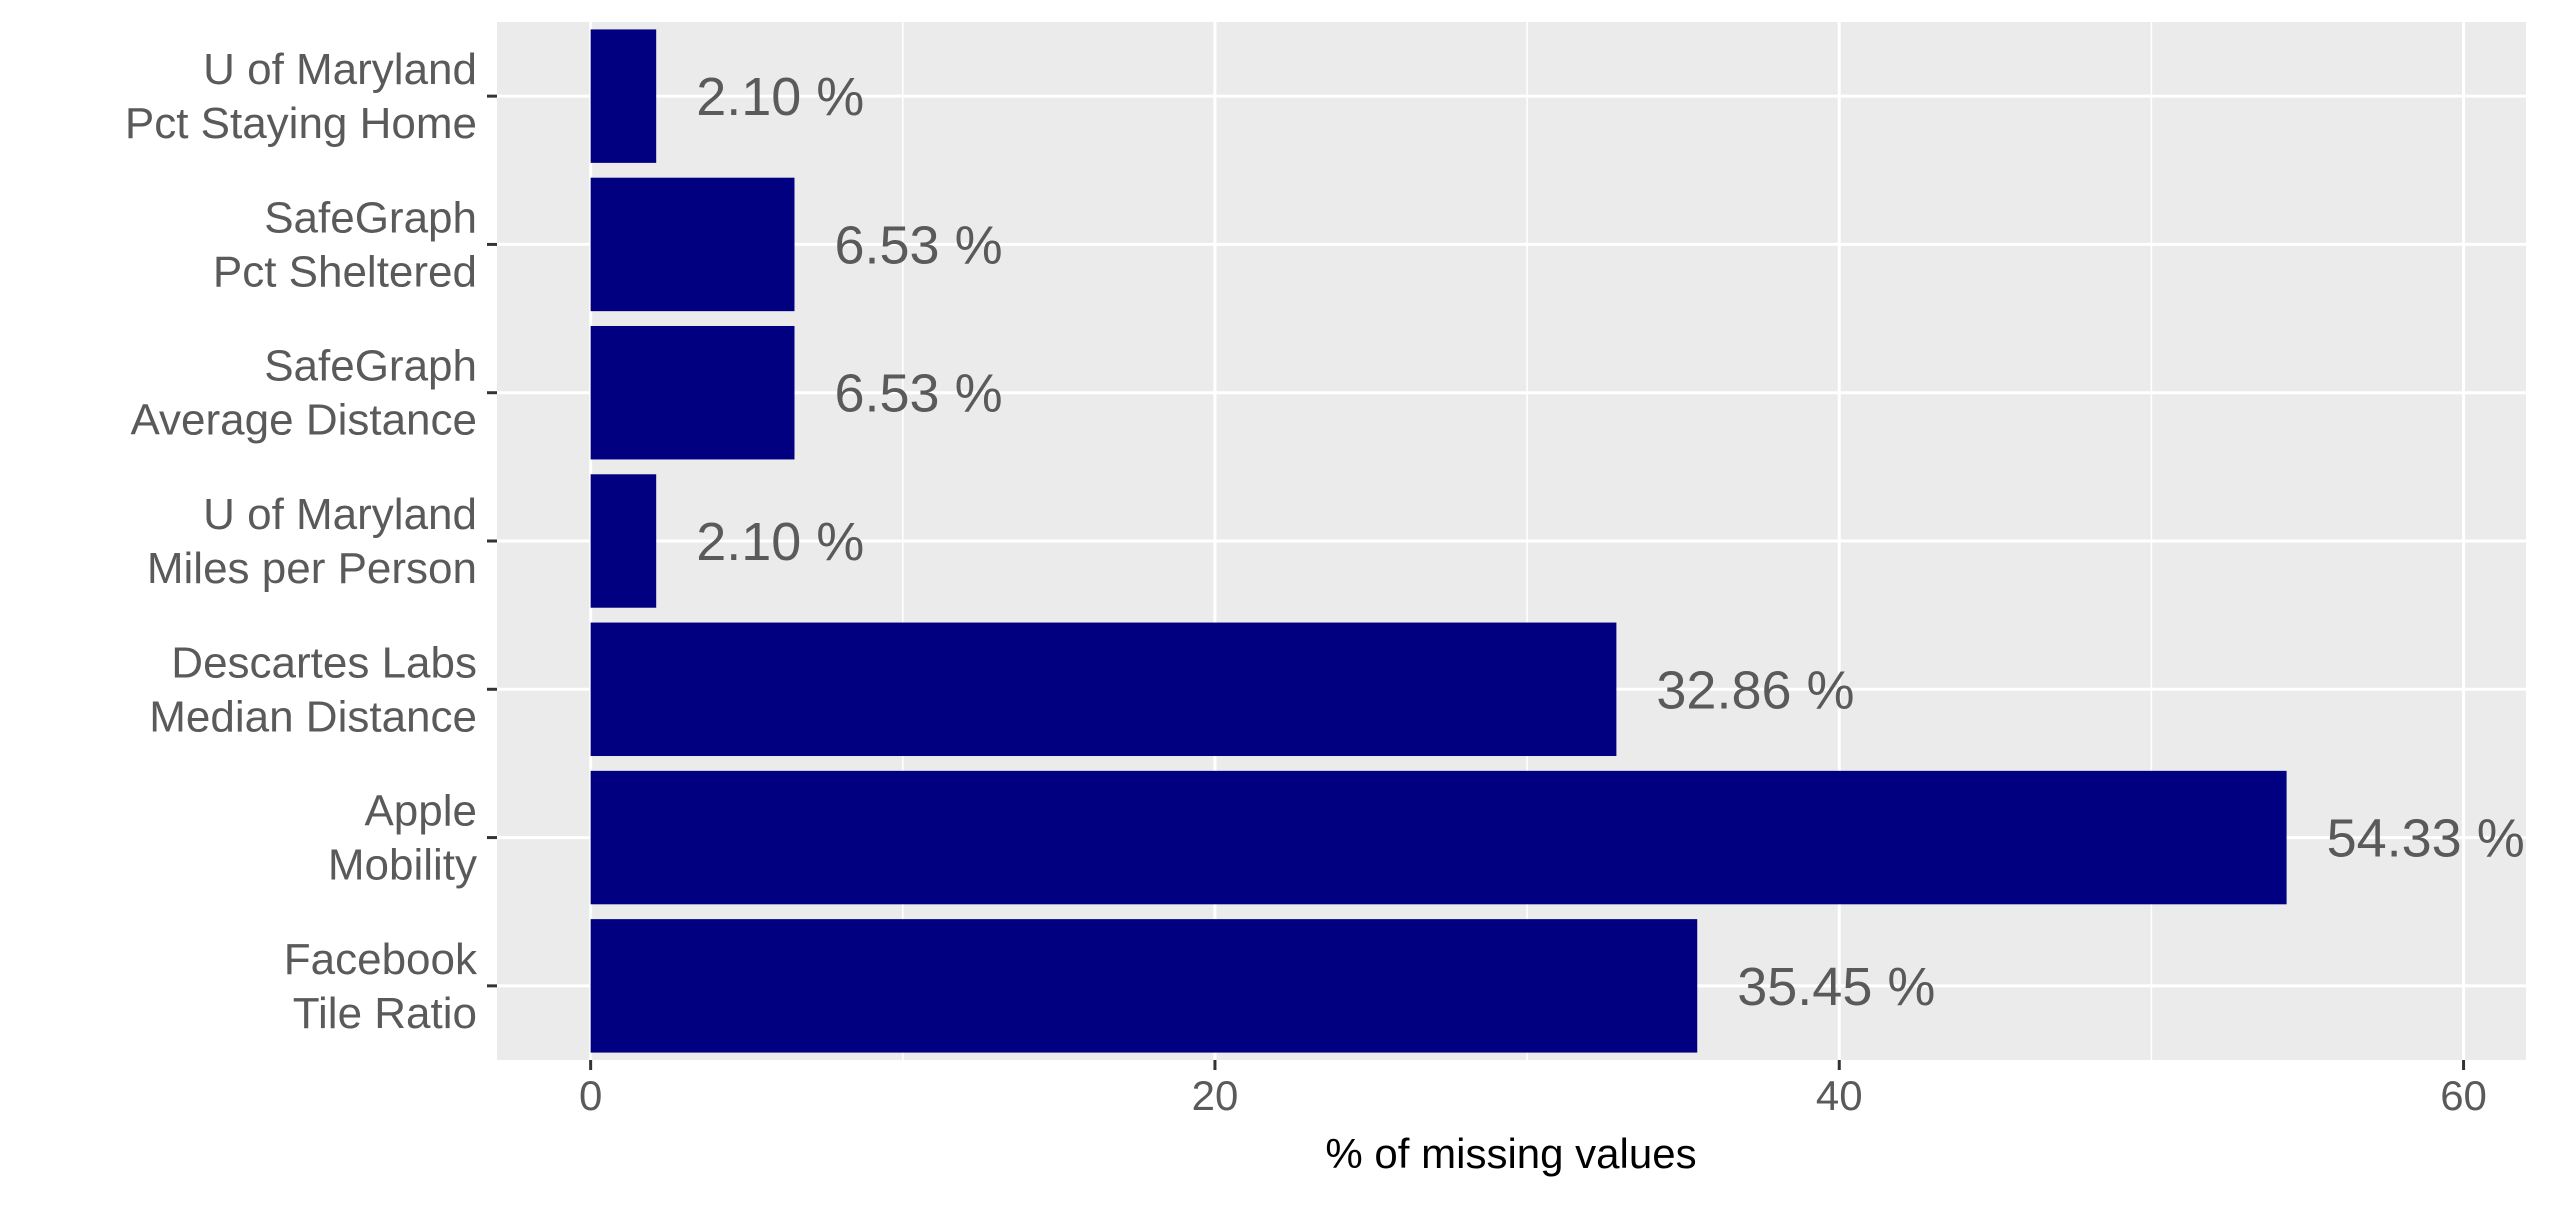 The width and height of the screenshot is (2550, 1205). Describe the element at coordinates (385, 1013) in the screenshot. I see `category-label-line: Tile Ratio` at that location.